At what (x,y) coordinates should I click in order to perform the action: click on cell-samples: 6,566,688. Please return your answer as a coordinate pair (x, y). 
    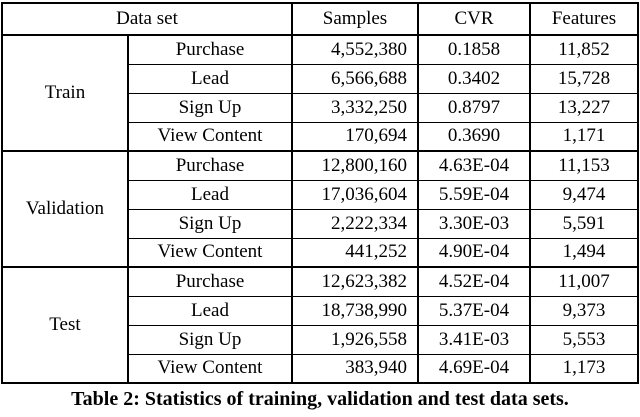
    Looking at the image, I should click on (355, 78).